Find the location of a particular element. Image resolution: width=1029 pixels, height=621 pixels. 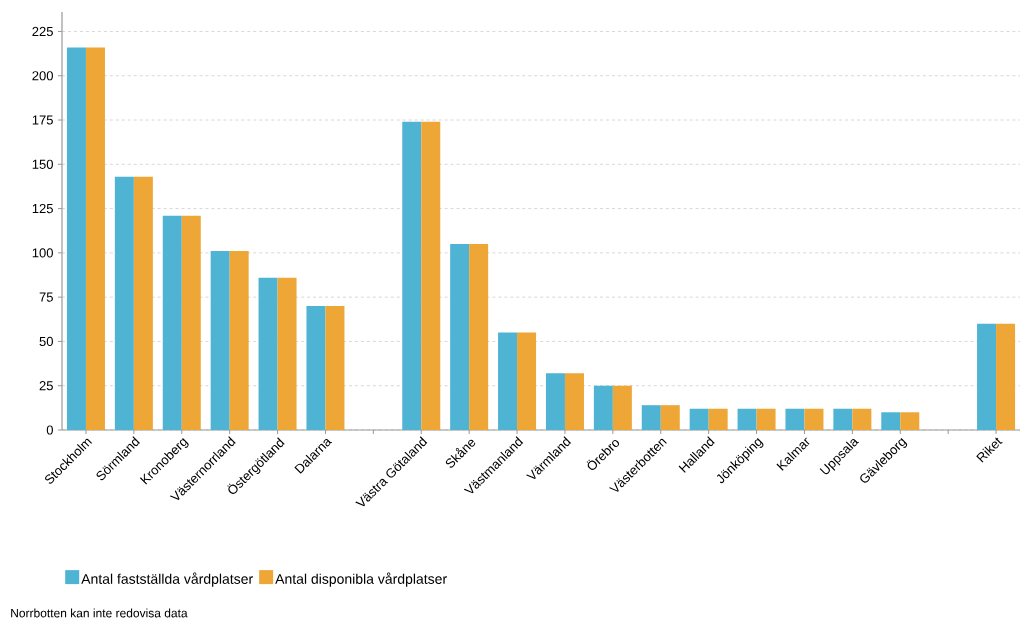

y-tick-label: 150 is located at coordinates (42, 164).